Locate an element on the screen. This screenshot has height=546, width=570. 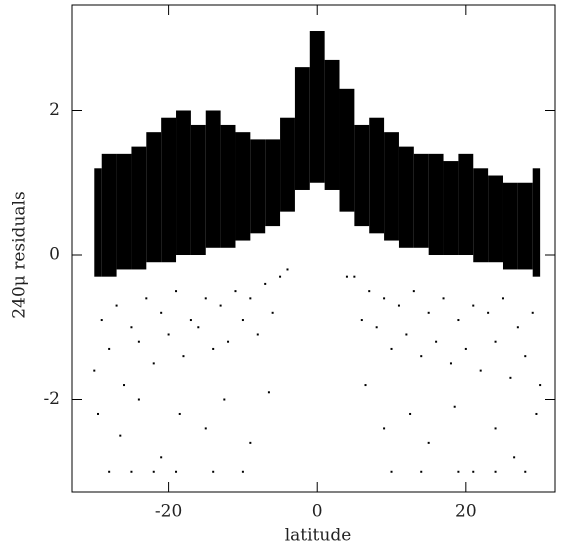
x-tick-label: 20 is located at coordinates (466, 512).